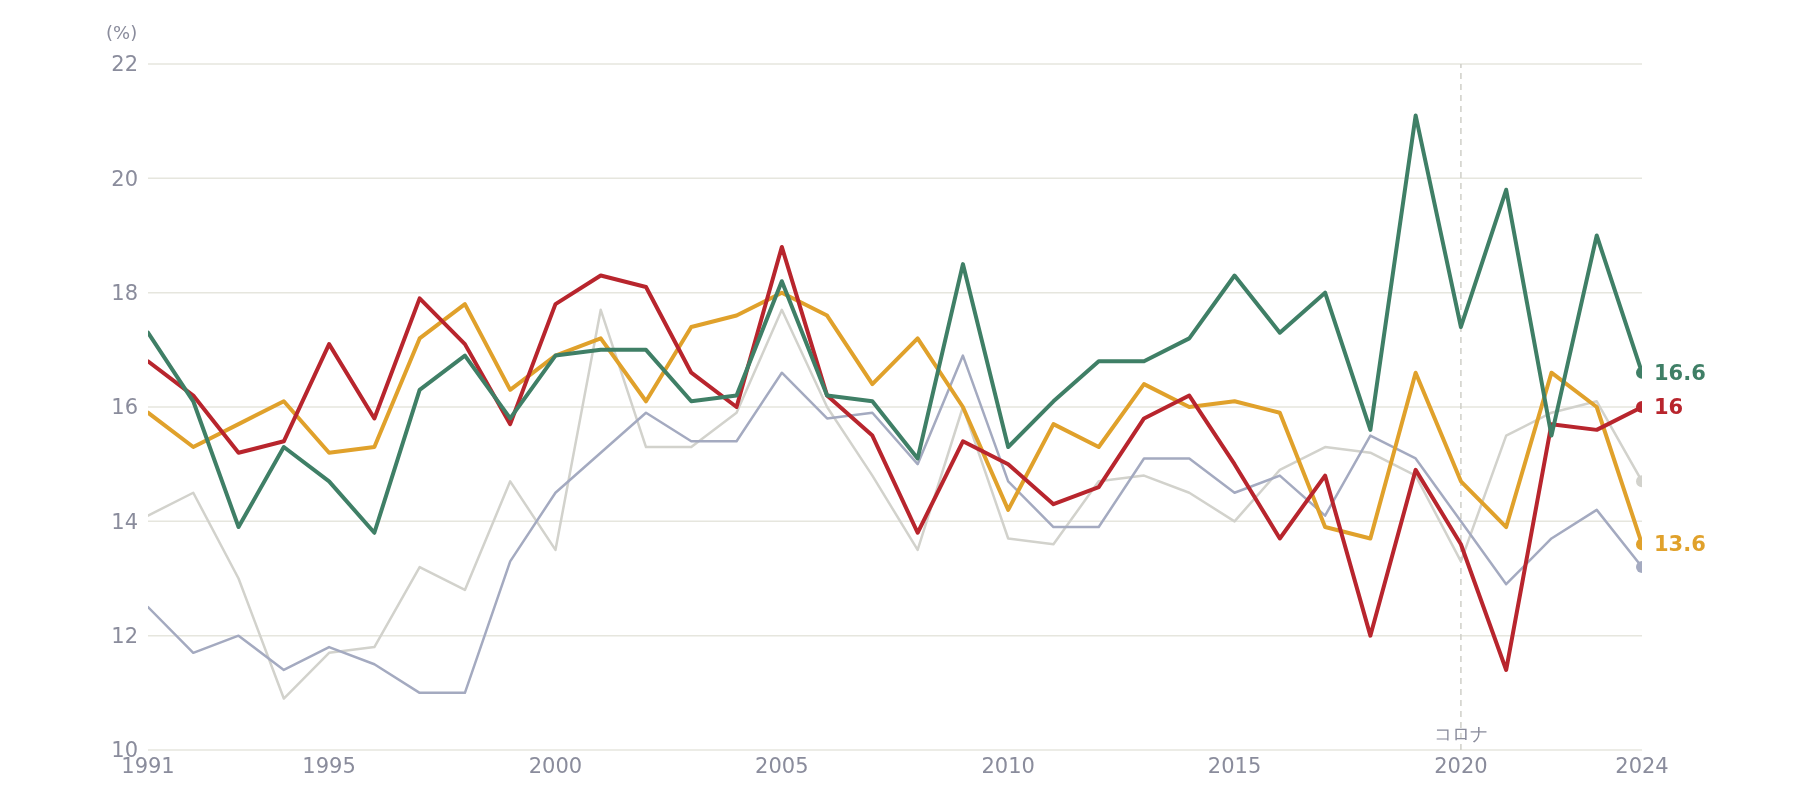  What do you see at coordinates (782, 765) in the screenshot?
I see `x-tick-label: 2005` at bounding box center [782, 765].